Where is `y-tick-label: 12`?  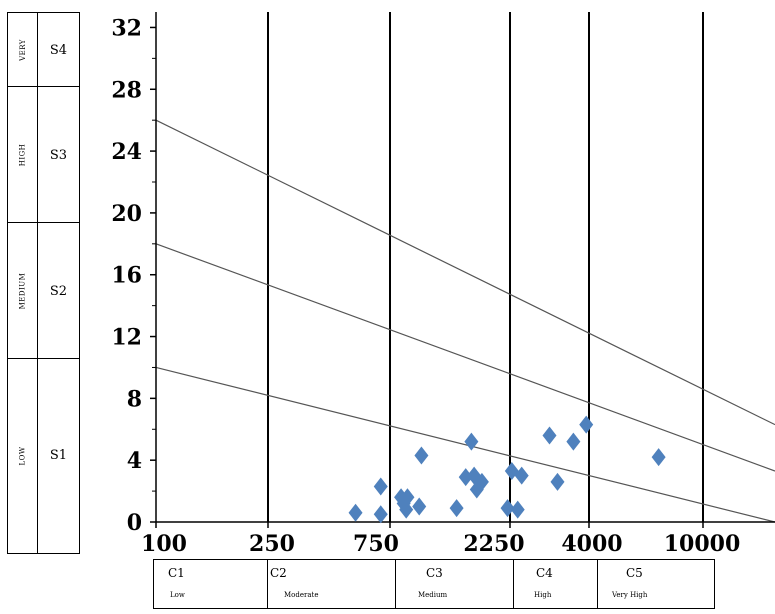 y-tick-label: 12 is located at coordinates (126, 338).